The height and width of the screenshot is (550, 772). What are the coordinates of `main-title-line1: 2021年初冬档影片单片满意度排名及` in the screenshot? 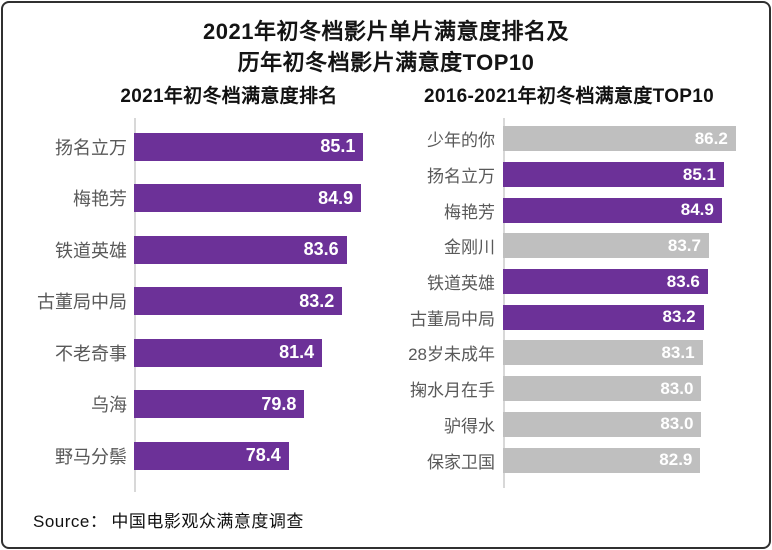 It's located at (386, 31).